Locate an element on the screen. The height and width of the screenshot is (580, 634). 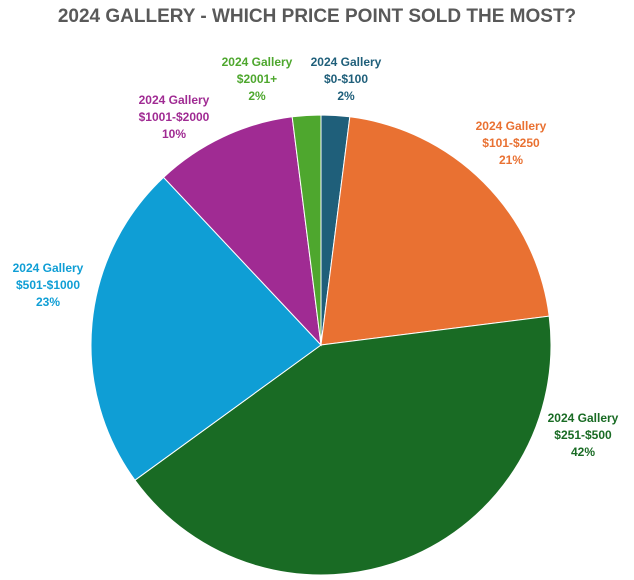
data-label-1: 2024 Gallery $101-$250 21% is located at coordinates (511, 143).